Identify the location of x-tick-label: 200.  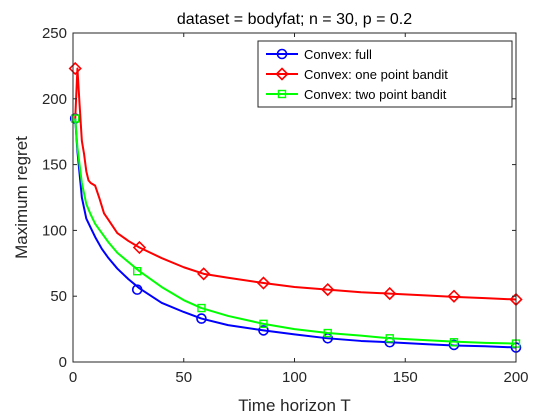
(515, 377).